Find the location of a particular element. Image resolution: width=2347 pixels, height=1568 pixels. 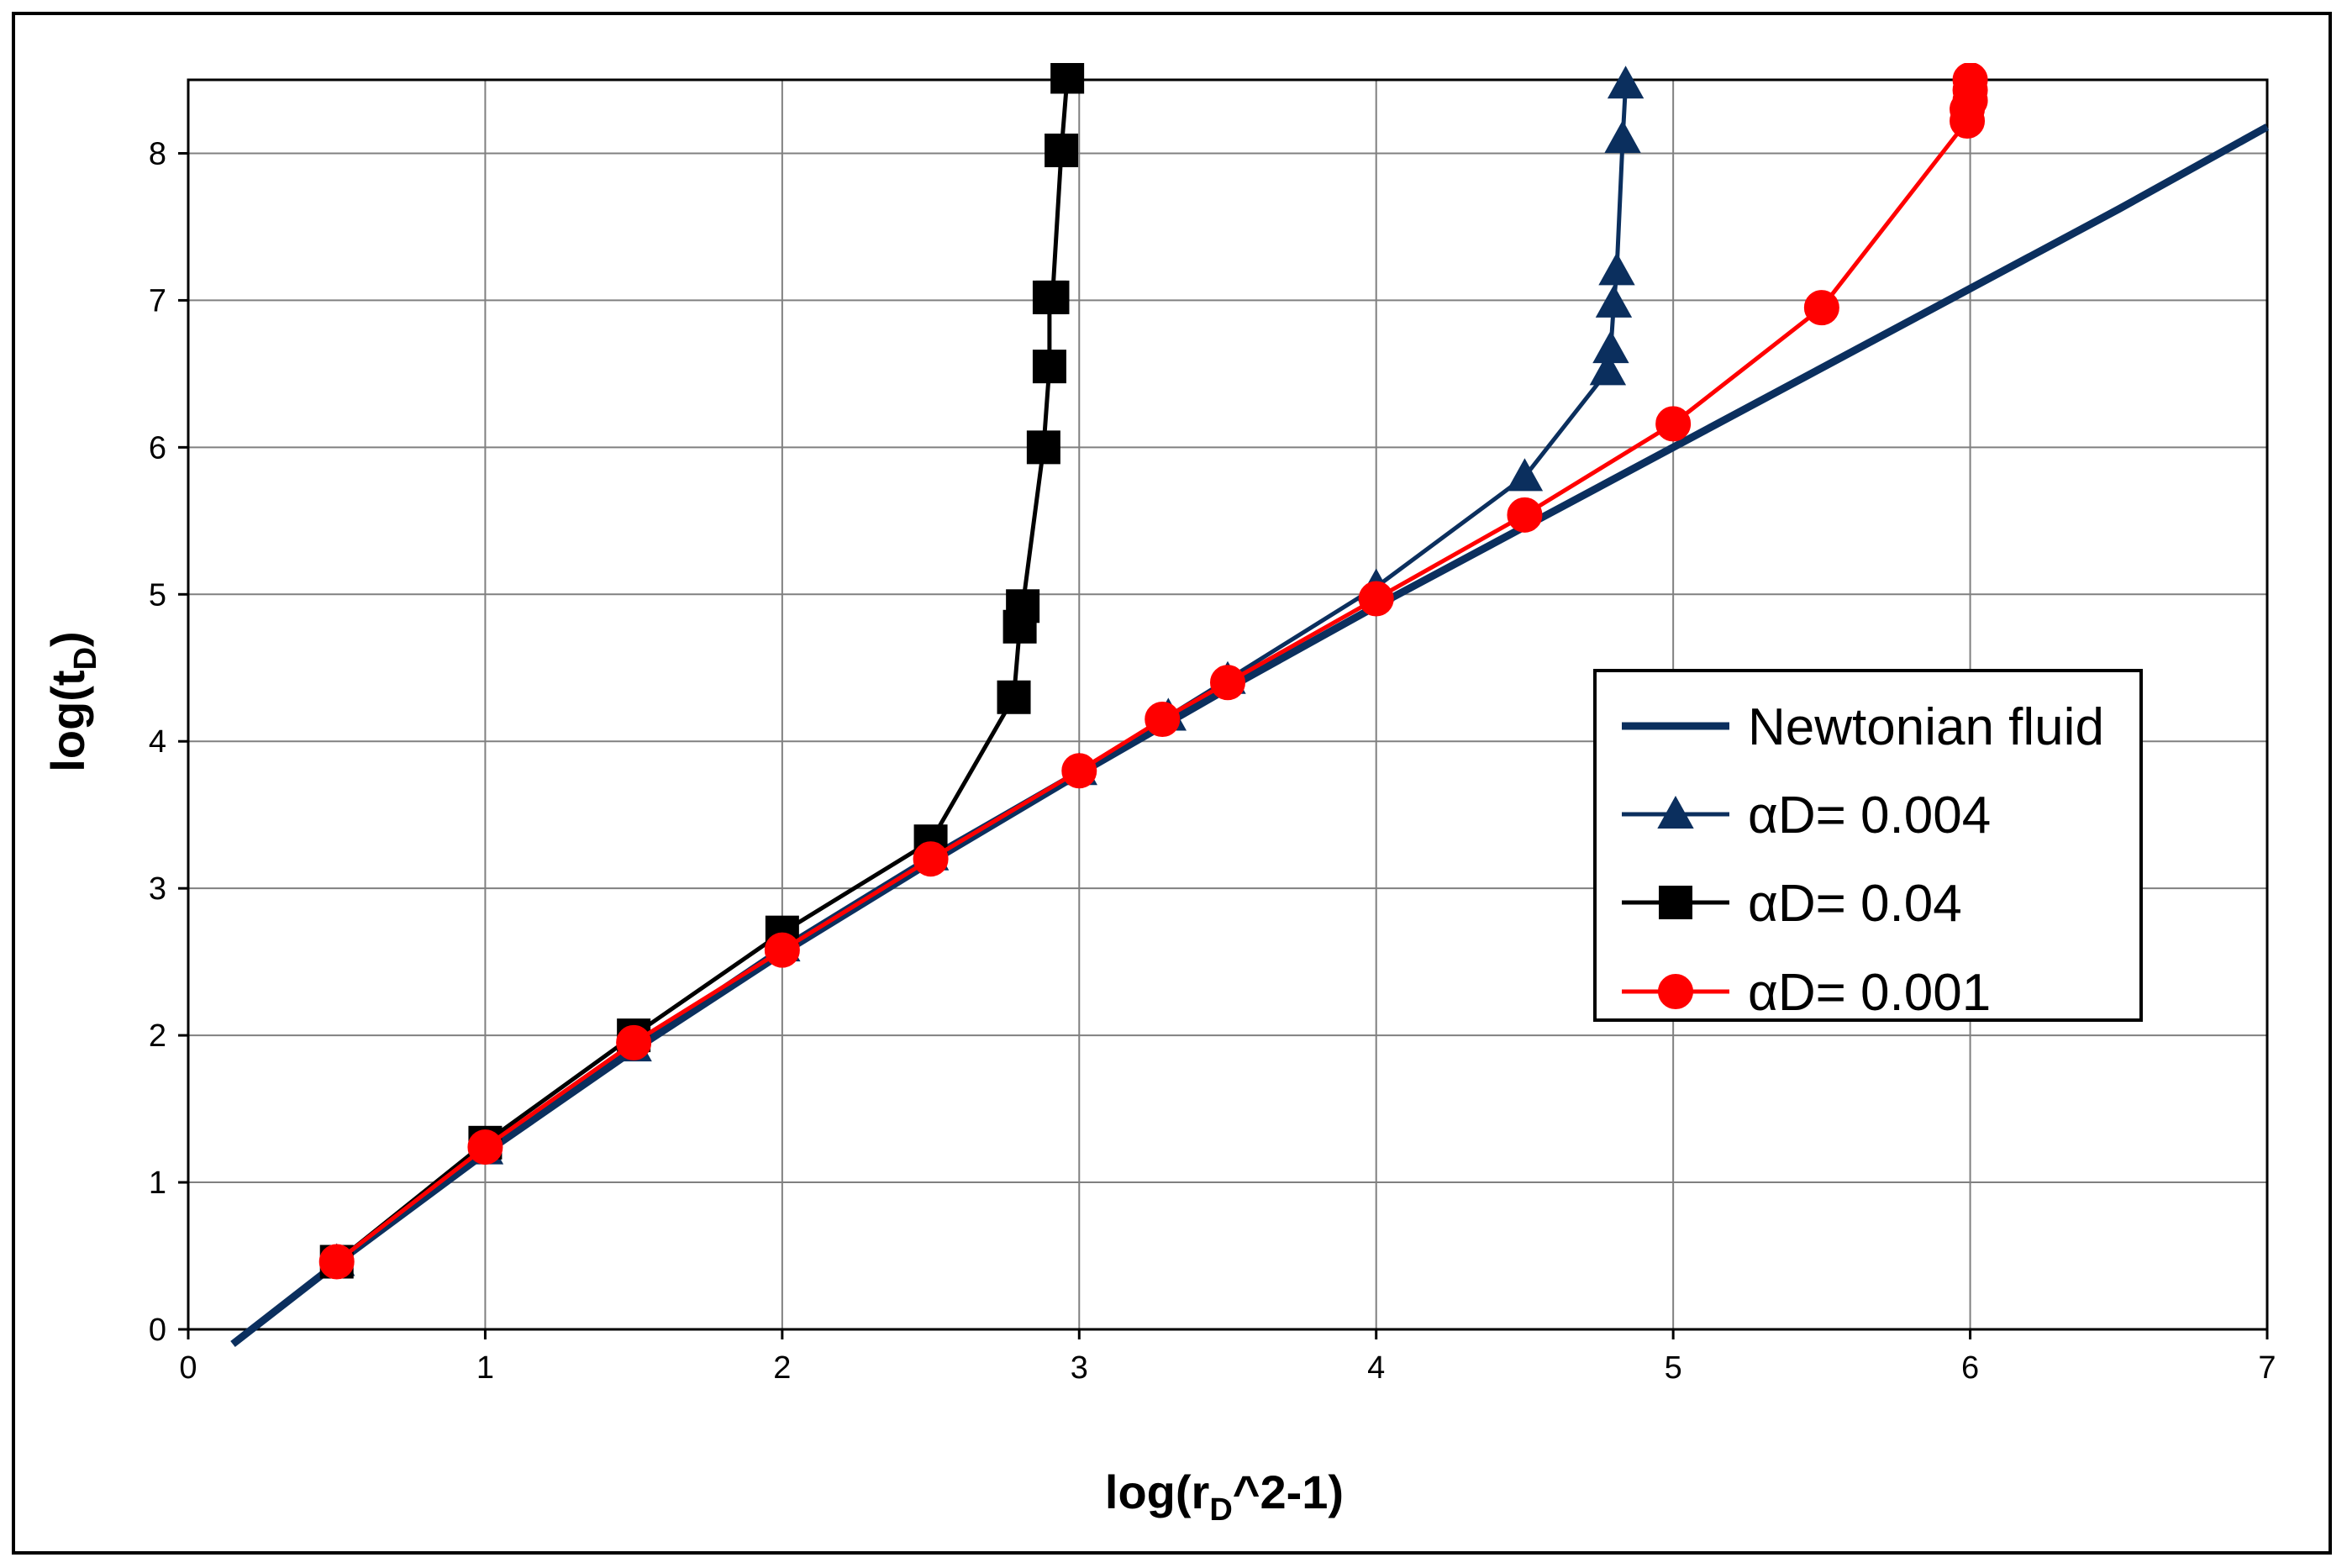

y-tick-label: 1 is located at coordinates (157, 1183).